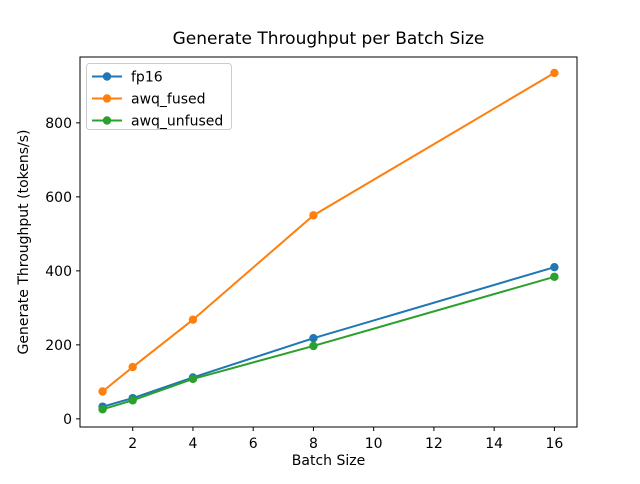 Image resolution: width=640 pixels, height=484 pixels. I want to click on x-tick-label: 8, so click(313, 444).